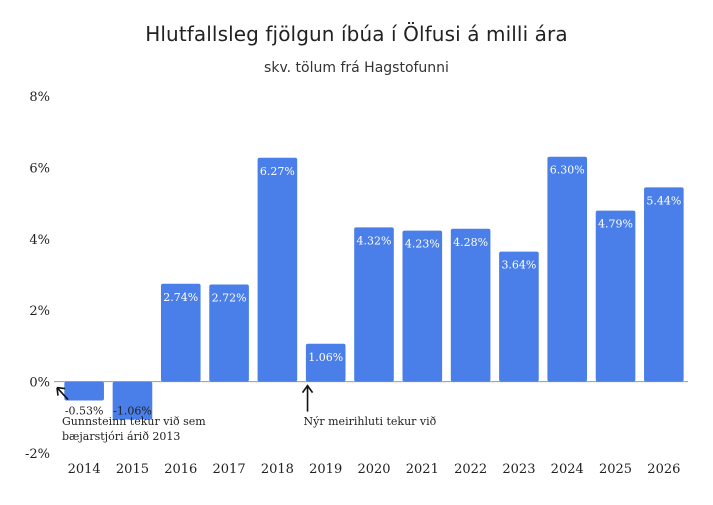 The height and width of the screenshot is (505, 713). I want to click on annotation-text: bæjarstjóri árið 2013, so click(121, 436).